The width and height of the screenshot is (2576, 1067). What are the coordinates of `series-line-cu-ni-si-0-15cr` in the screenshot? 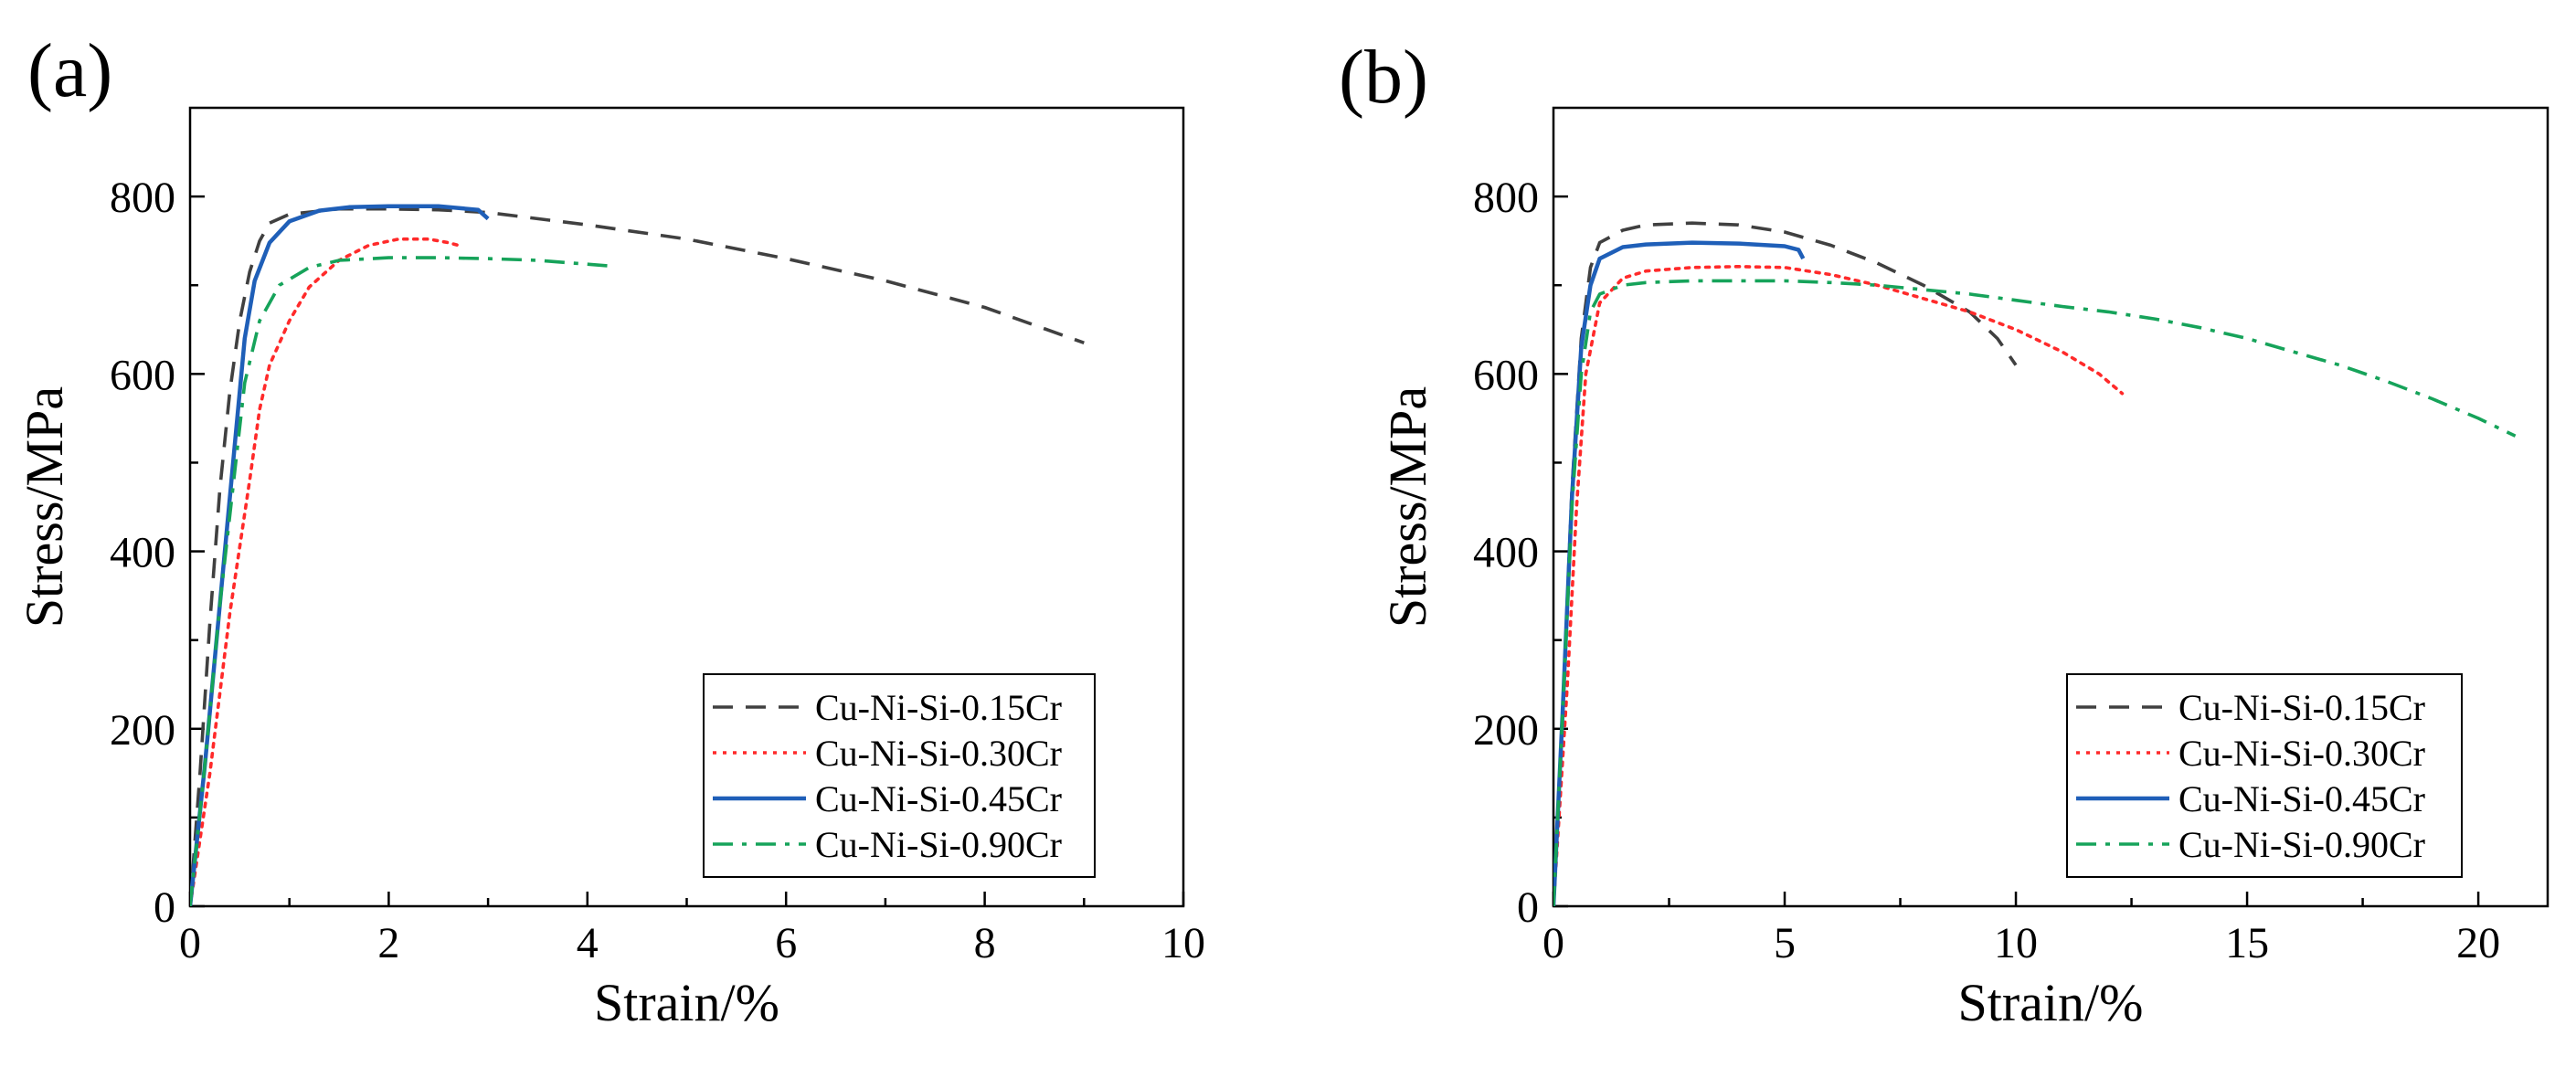 It's located at (1785, 564).